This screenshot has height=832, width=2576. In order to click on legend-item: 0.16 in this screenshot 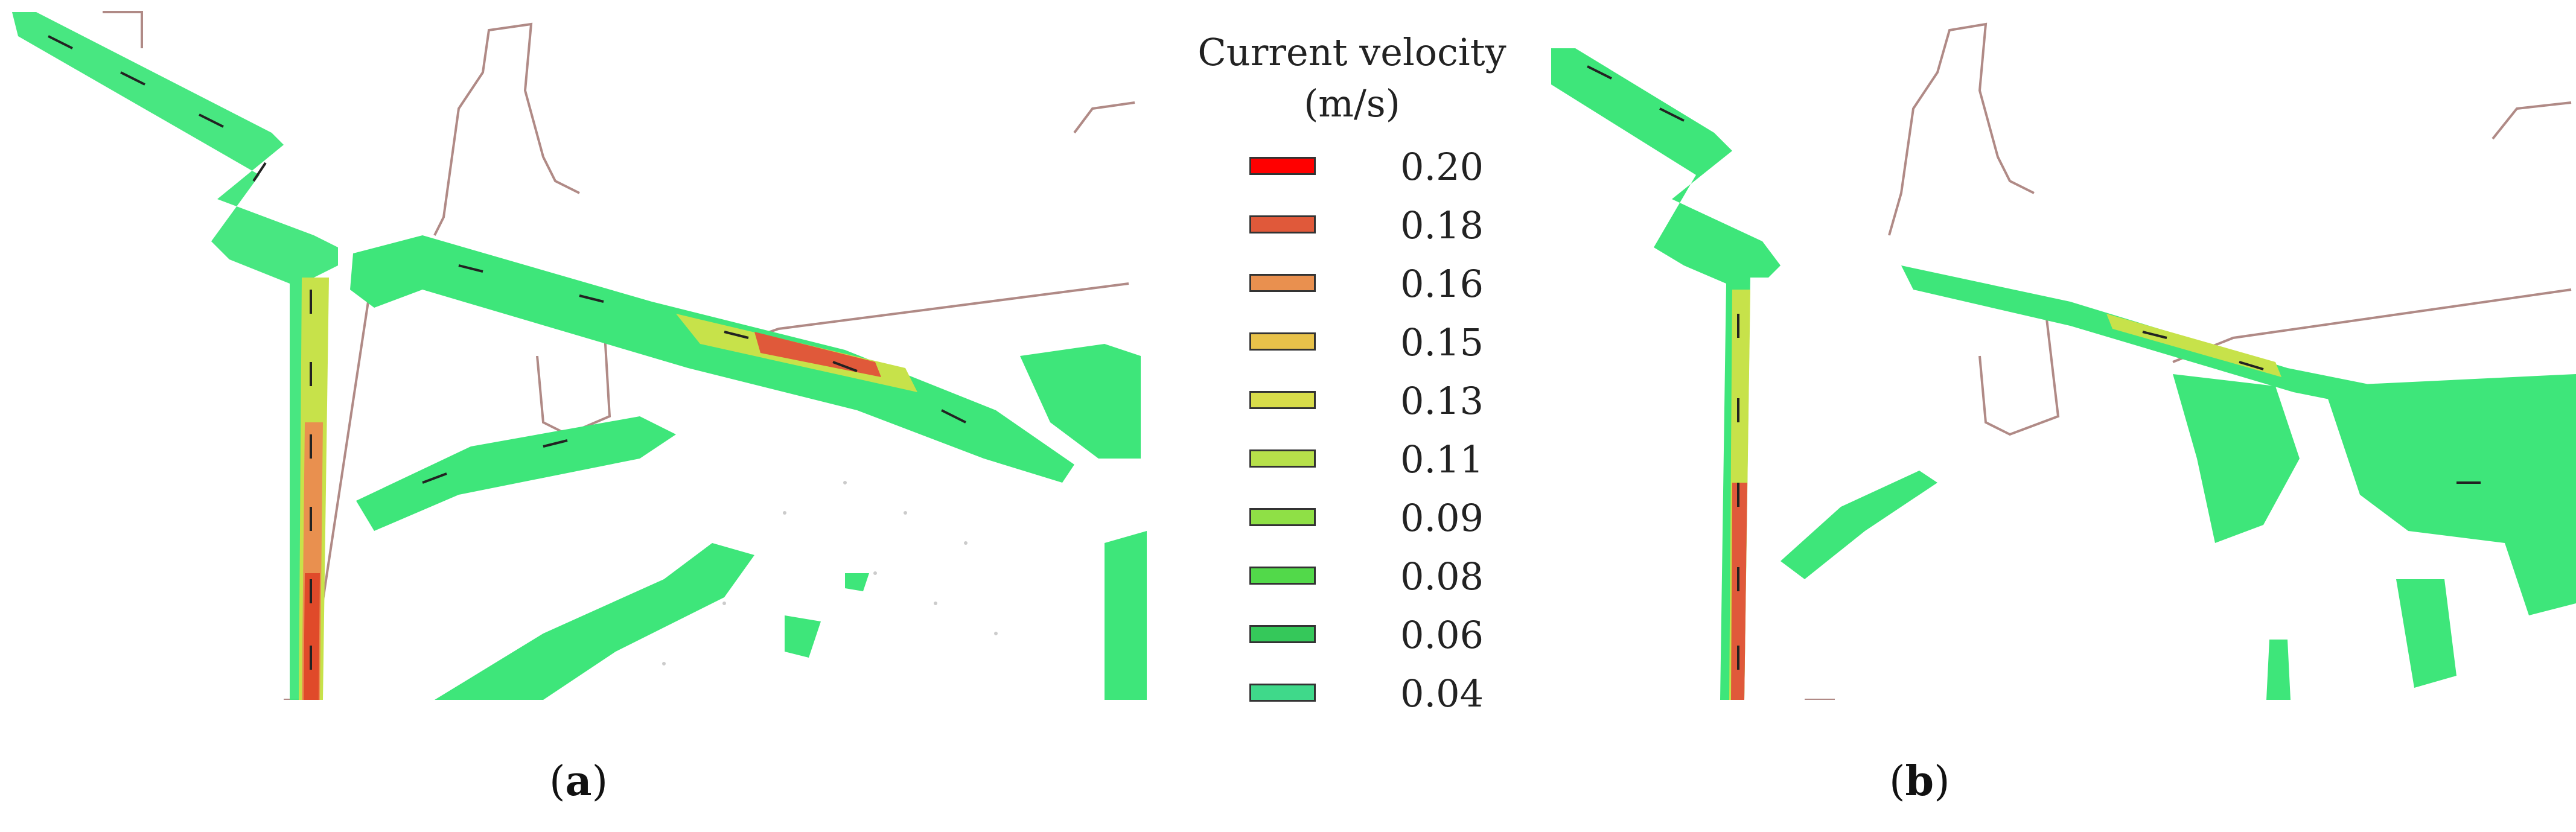, I will do `click(1382, 284)`.